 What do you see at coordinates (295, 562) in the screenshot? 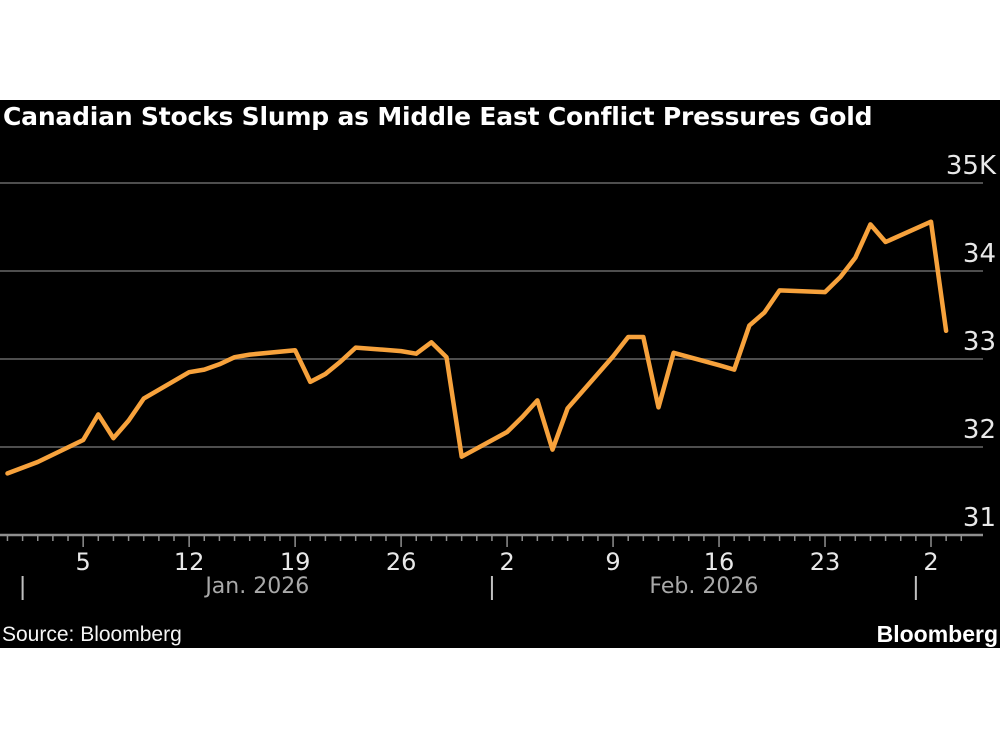
I see `x-tick-label: 19` at bounding box center [295, 562].